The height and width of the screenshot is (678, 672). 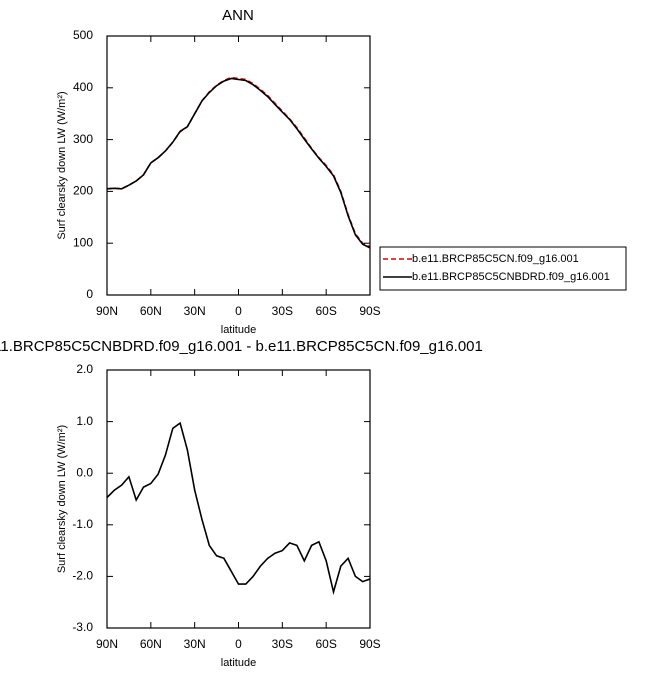 I want to click on chart-title: ANN, so click(x=238, y=15).